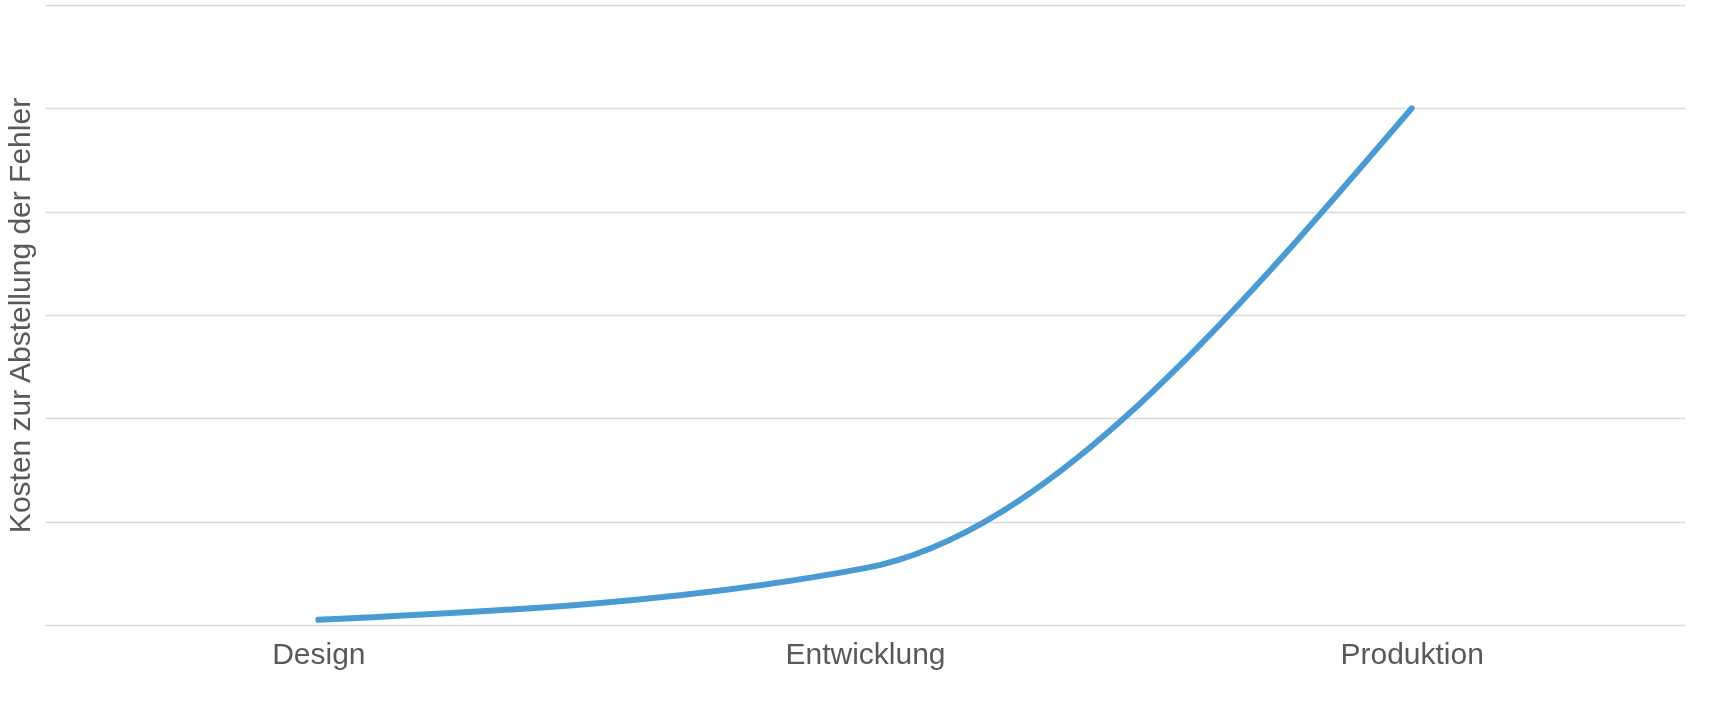 The width and height of the screenshot is (1736, 708). Describe the element at coordinates (865, 653) in the screenshot. I see `x-tick-label: Entwicklung` at that location.